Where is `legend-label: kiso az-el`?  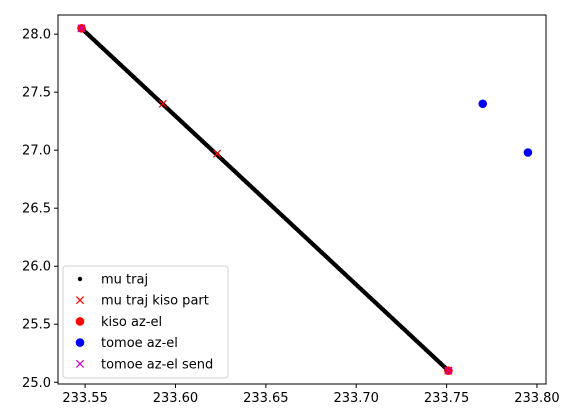 legend-label: kiso az-el is located at coordinates (131, 322).